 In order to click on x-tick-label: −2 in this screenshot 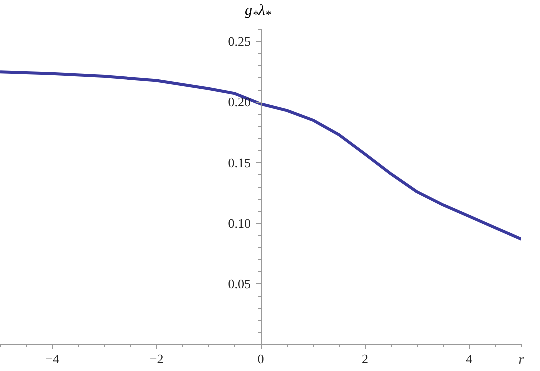, I will do `click(157, 359)`.